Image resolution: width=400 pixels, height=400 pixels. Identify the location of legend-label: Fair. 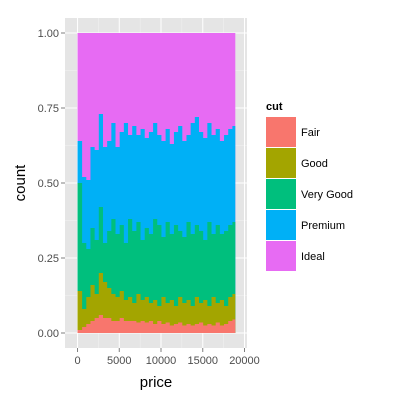
(310, 133).